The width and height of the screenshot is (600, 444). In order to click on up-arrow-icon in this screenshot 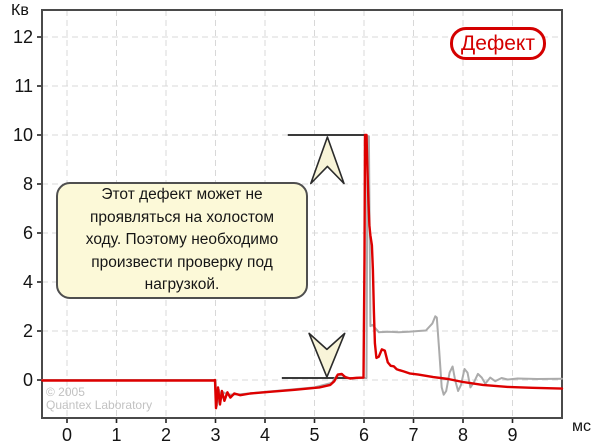, I will do `click(327, 160)`.